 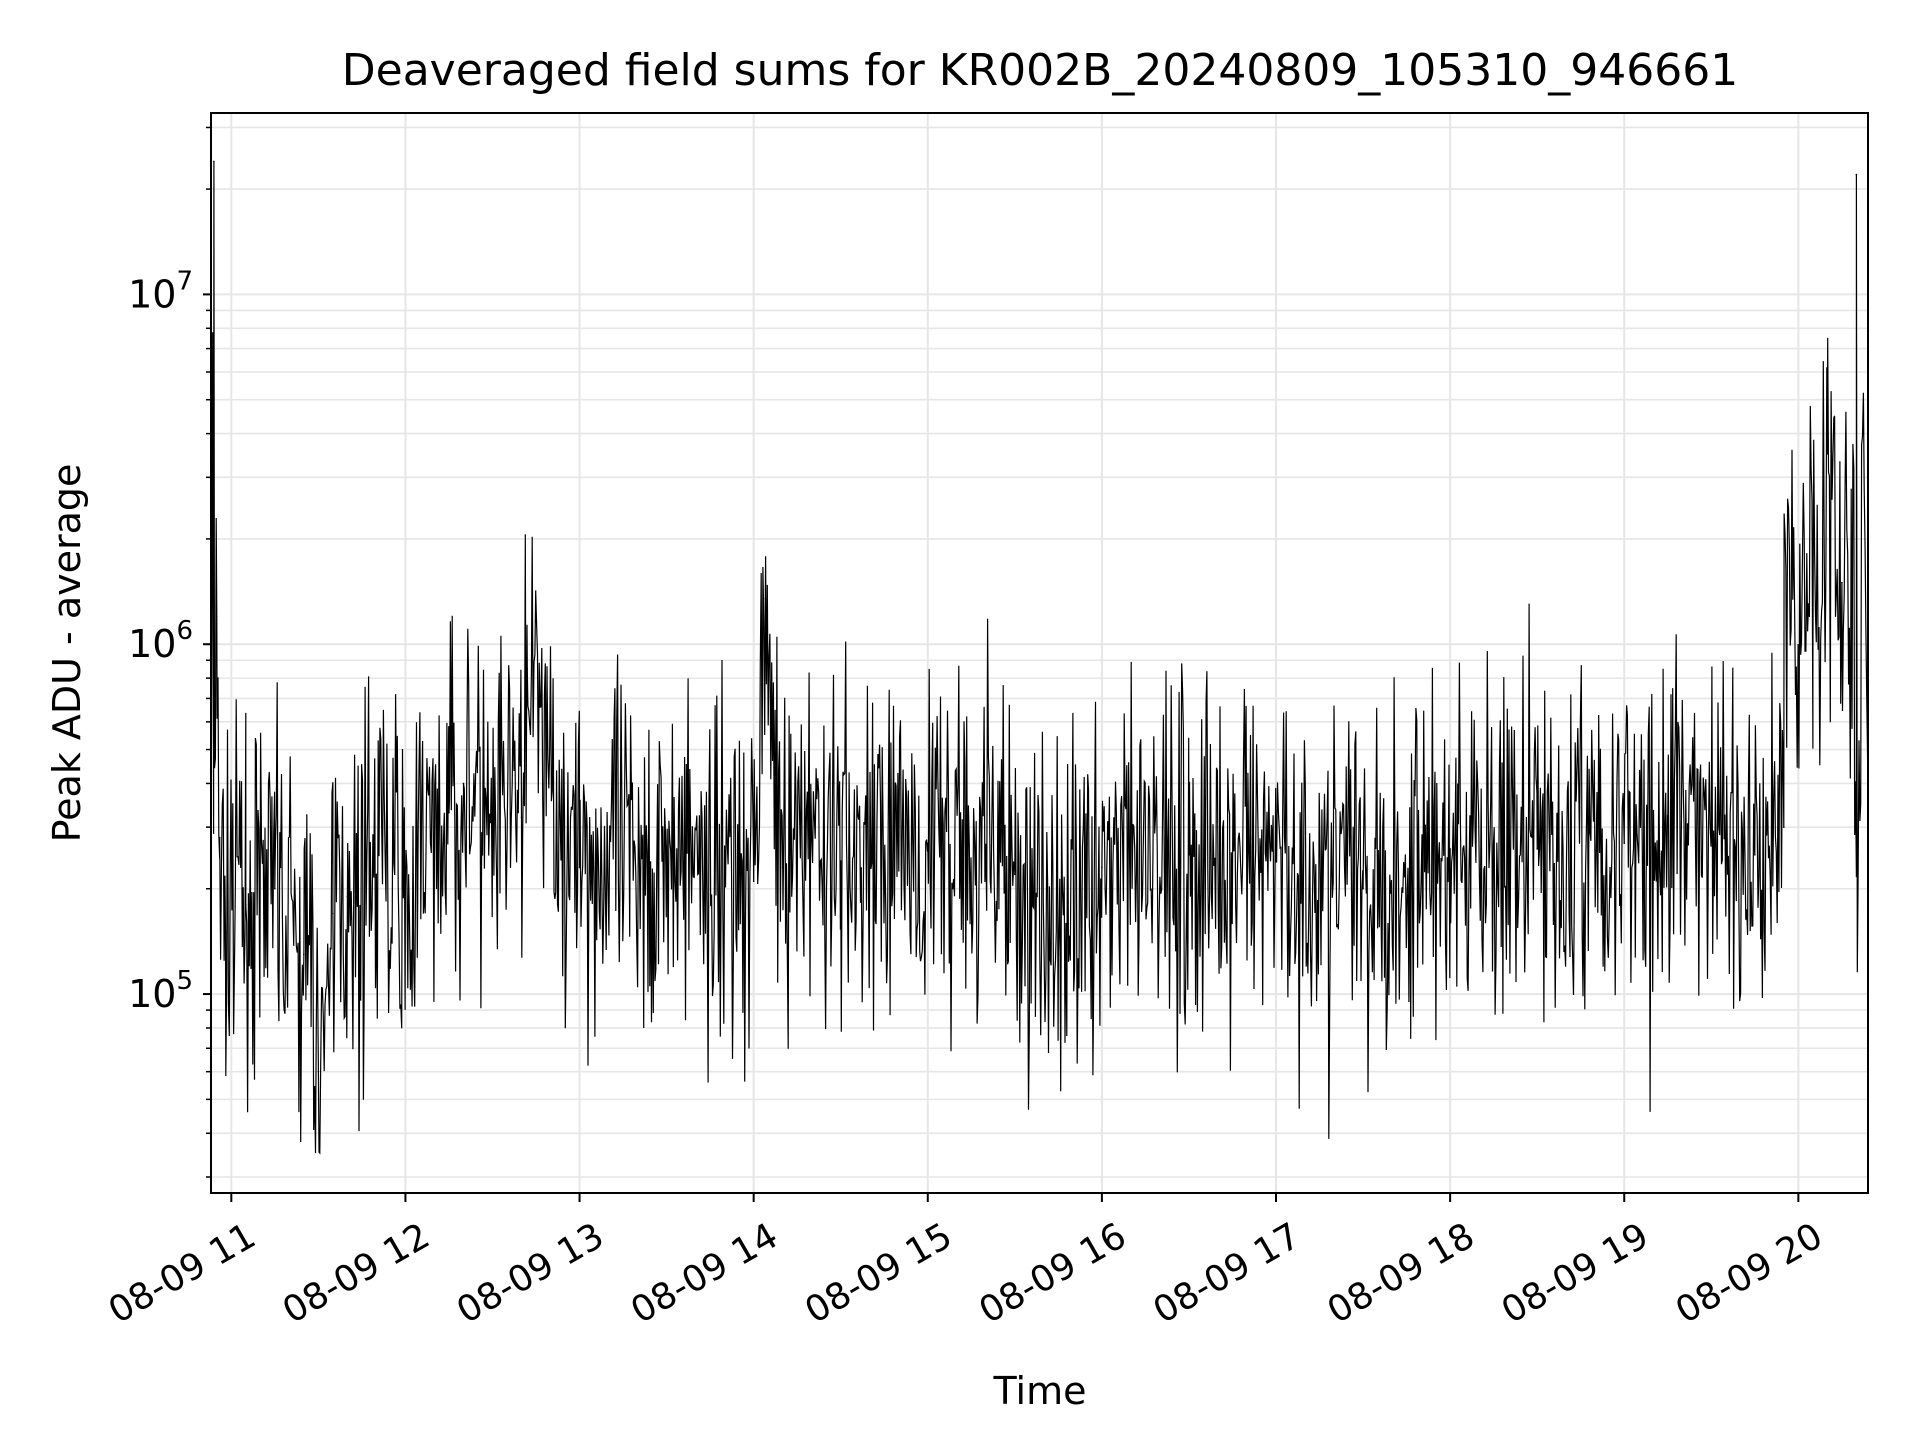 What do you see at coordinates (67, 653) in the screenshot?
I see `y-axis-label: Peak ADU - average` at bounding box center [67, 653].